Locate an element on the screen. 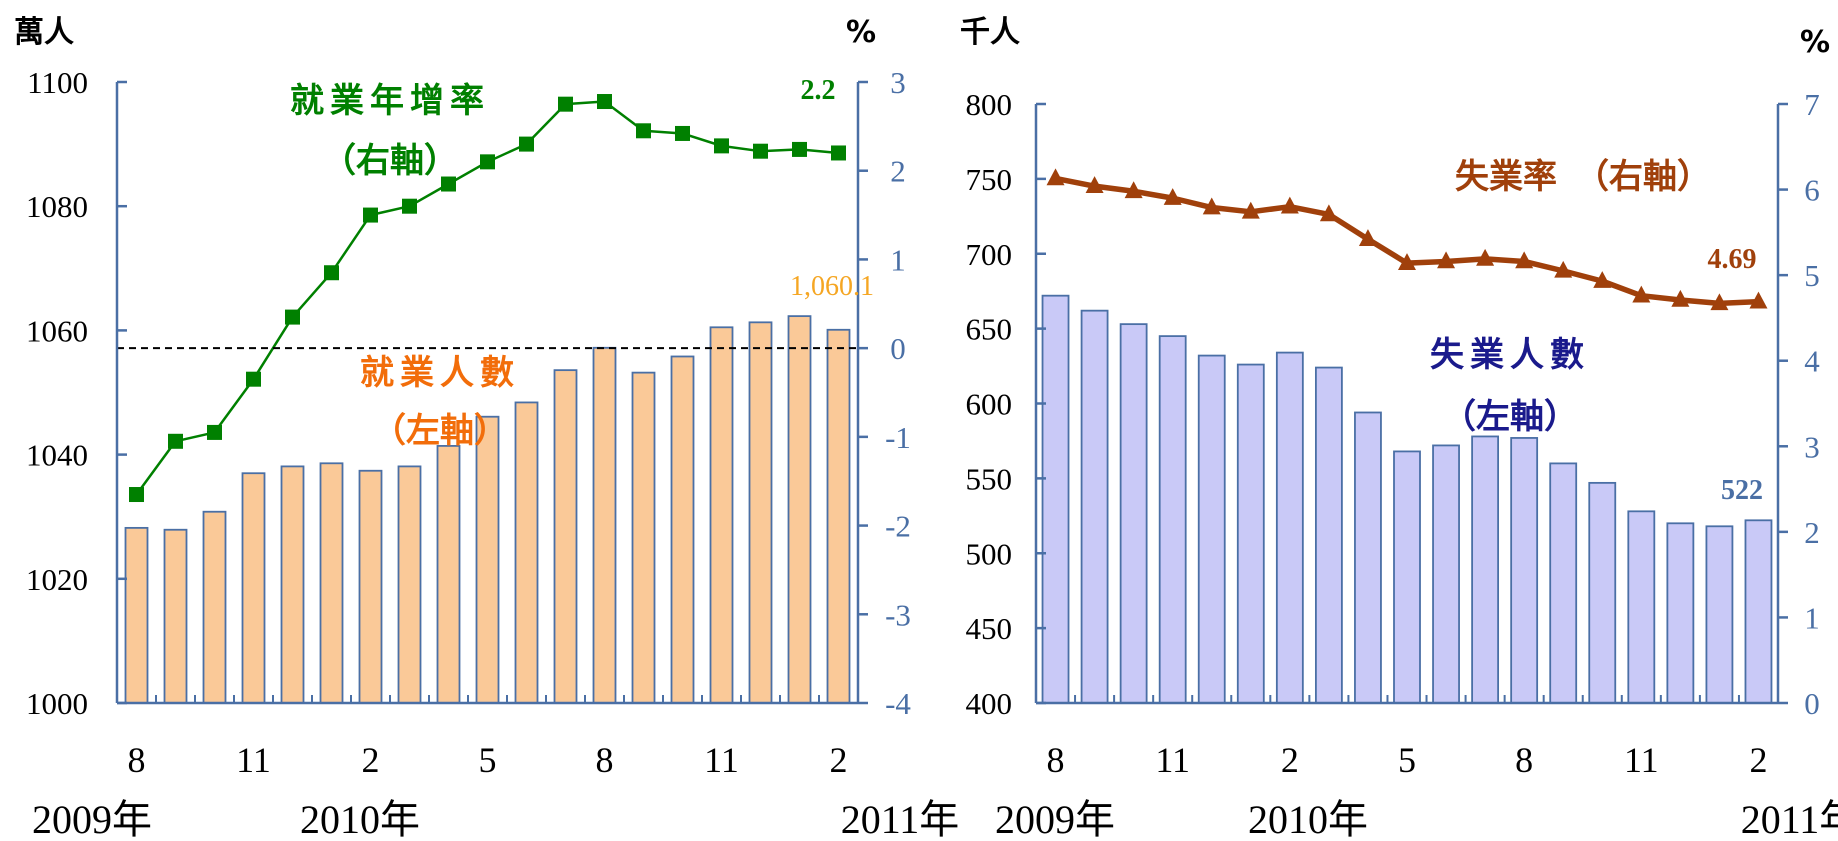 The height and width of the screenshot is (841, 1838). left-y-tick-label: 600 is located at coordinates (989, 404).